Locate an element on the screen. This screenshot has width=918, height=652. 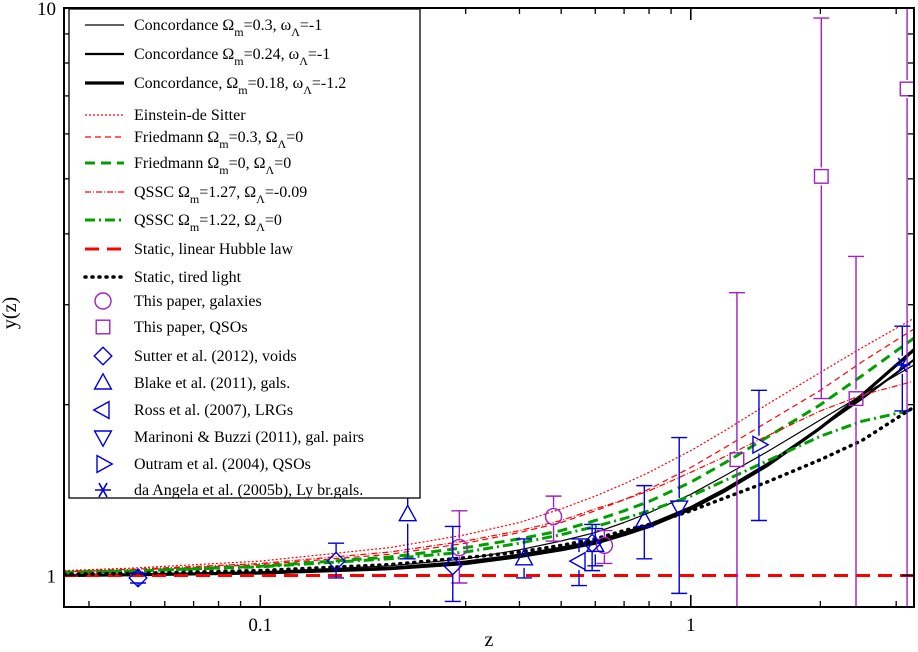
legend-text: =-1 is located at coordinates (311, 25).